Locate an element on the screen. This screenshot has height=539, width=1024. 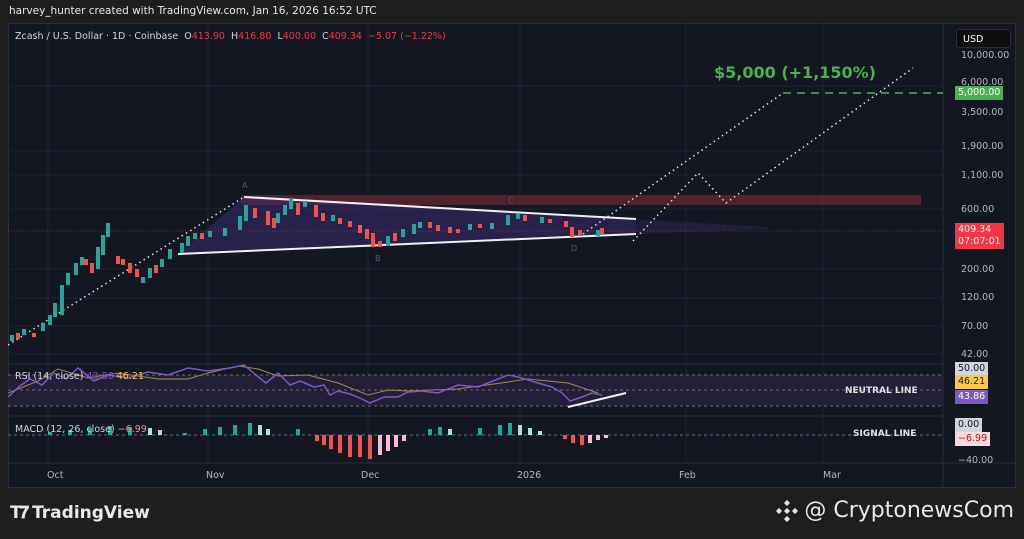
rsi-50-tag: 50.00 is located at coordinates (972, 369).